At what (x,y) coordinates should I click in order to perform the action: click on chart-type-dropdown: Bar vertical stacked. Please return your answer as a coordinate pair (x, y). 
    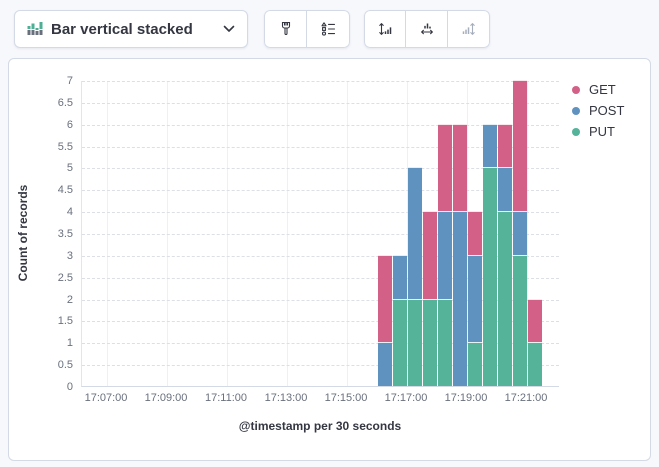
    Looking at the image, I should click on (131, 29).